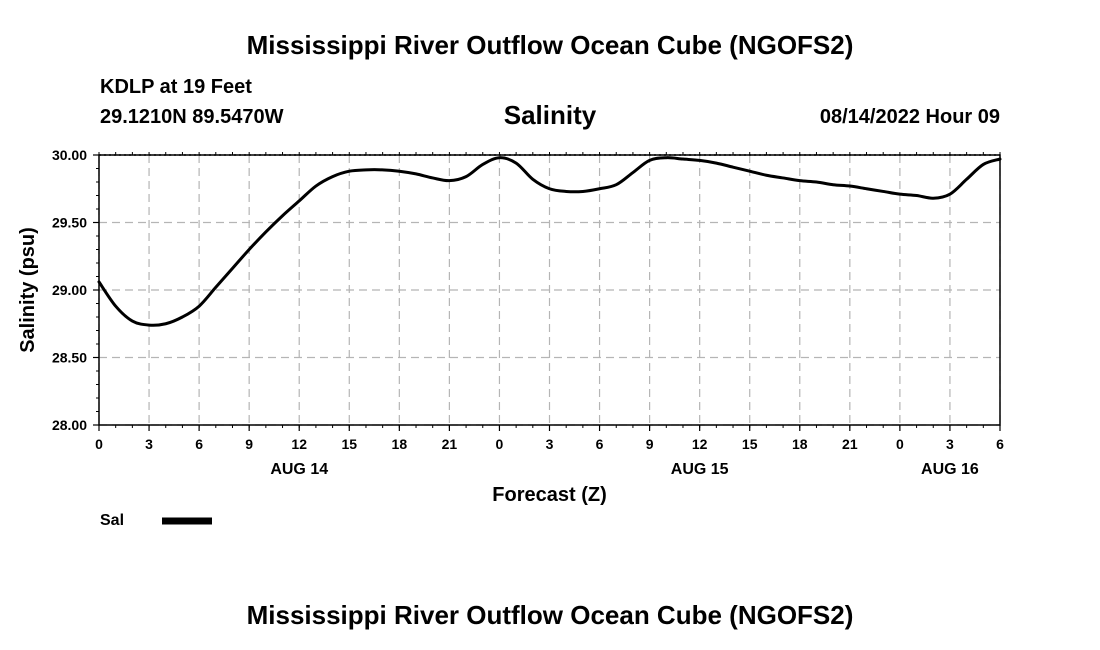 This screenshot has width=1100, height=650. I want to click on y-tick-label: 28.00, so click(69, 425).